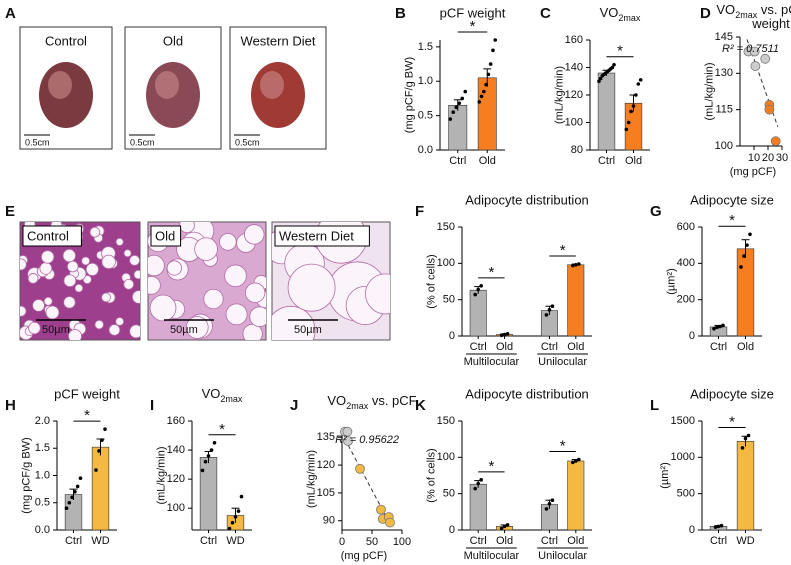  Describe the element at coordinates (326, 437) in the screenshot. I see `y-tick-label: 135` at that location.